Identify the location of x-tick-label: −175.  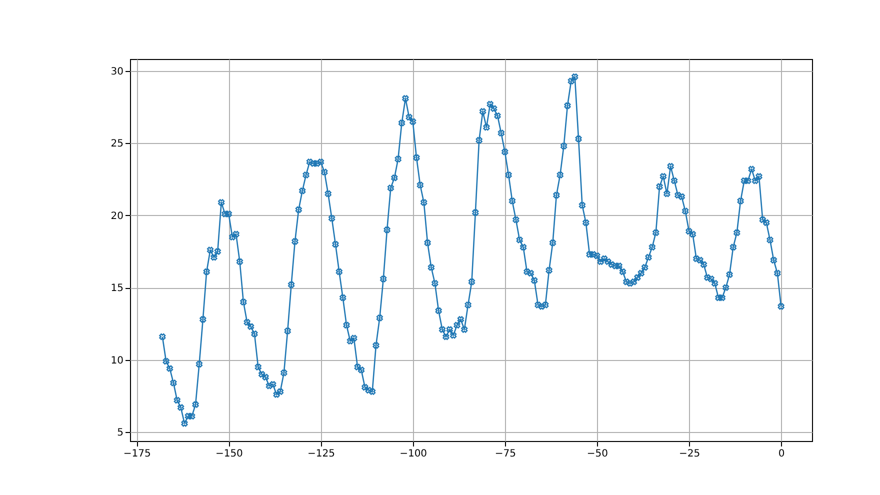
(137, 454).